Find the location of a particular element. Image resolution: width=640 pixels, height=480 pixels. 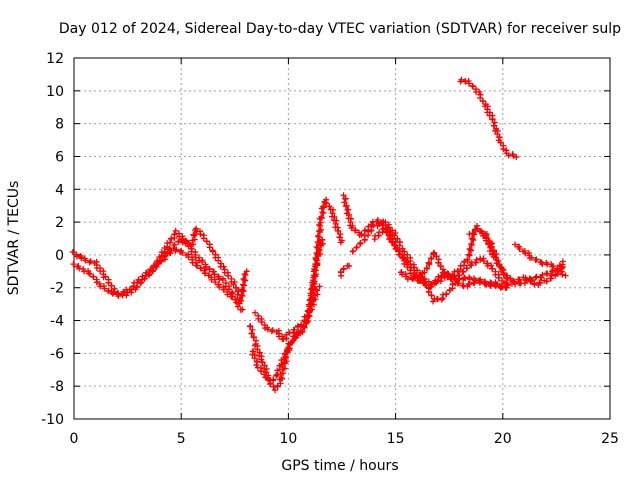

x-axis-label: GPS time / hours is located at coordinates (339, 466).